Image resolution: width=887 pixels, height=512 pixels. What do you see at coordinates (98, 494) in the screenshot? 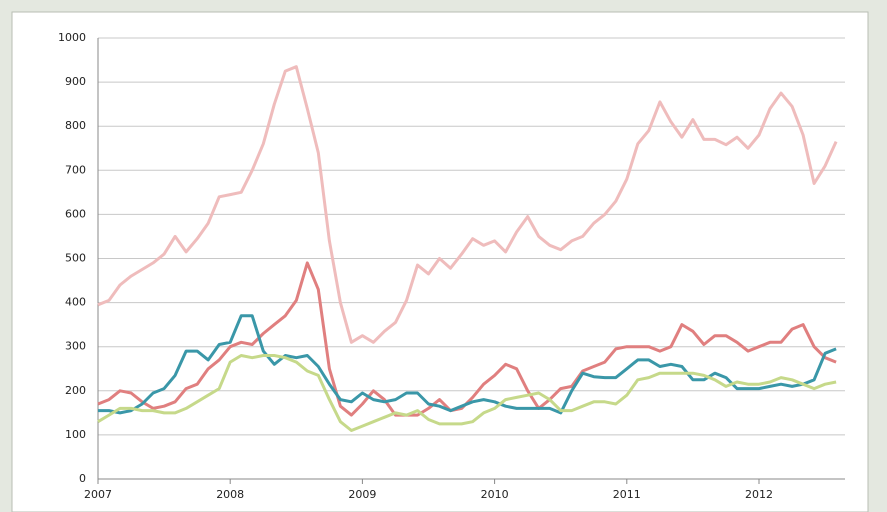
I see `x-tick-label: 2007` at bounding box center [98, 494].